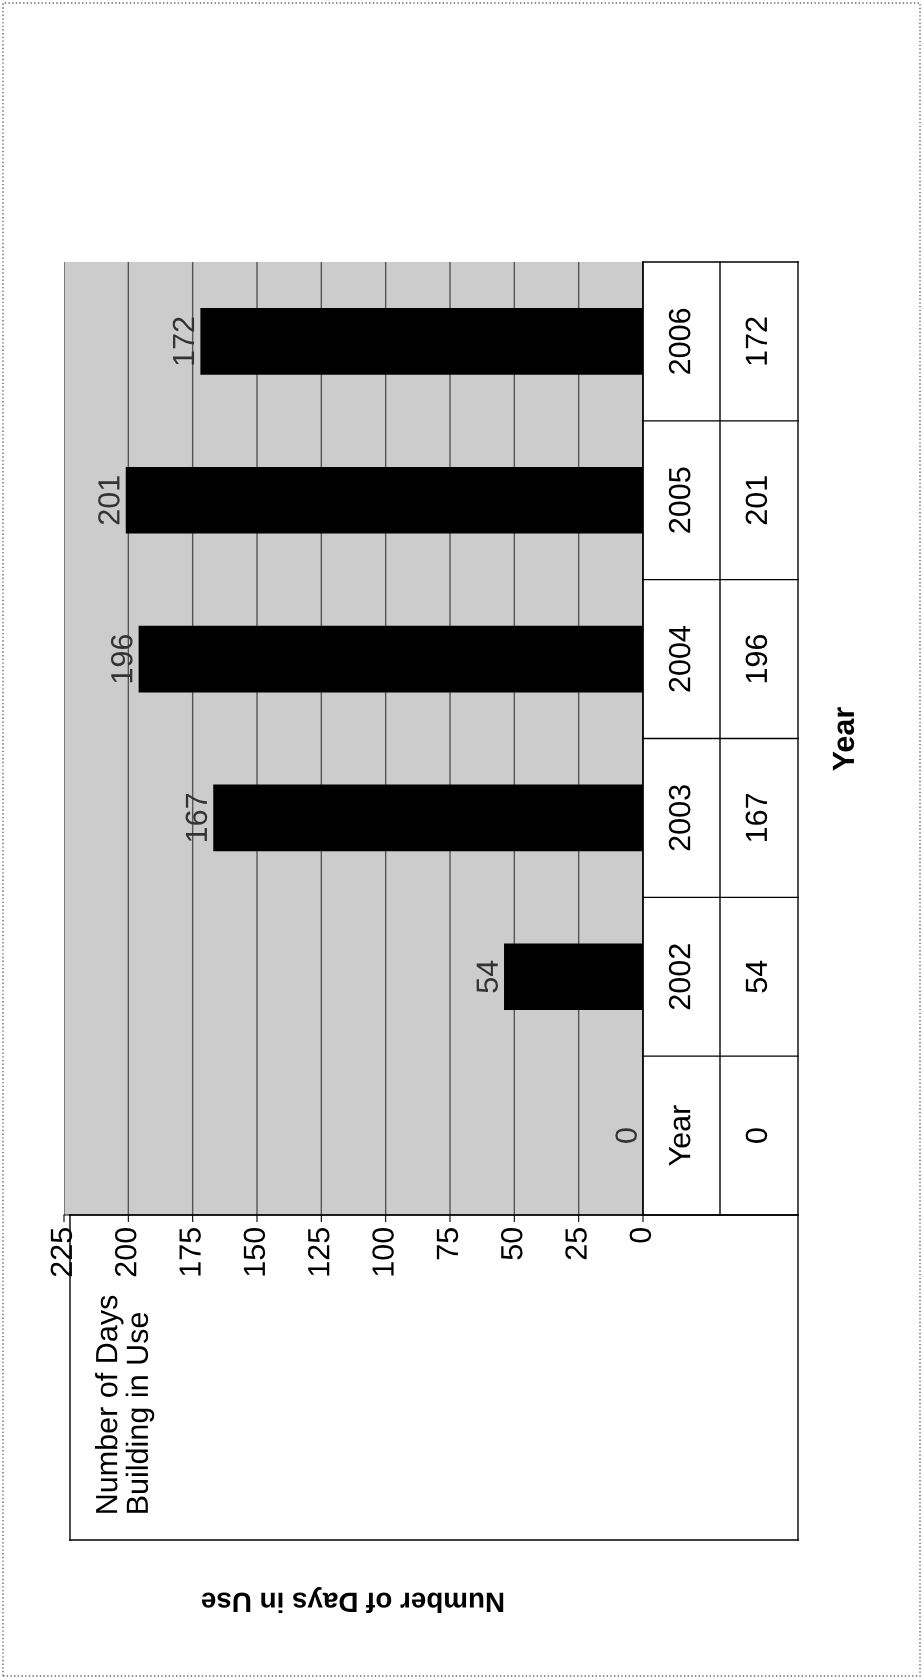 Image resolution: width=923 pixels, height=1679 pixels. I want to click on data-label: 172, so click(756, 341).